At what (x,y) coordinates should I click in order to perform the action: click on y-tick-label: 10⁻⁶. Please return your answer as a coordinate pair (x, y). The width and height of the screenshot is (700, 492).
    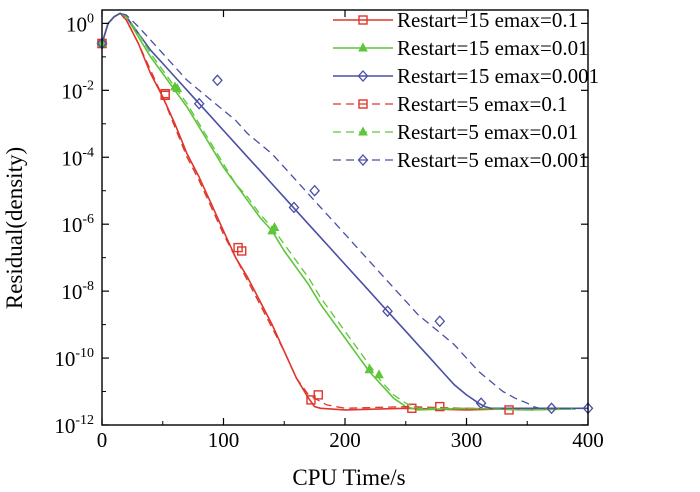
    Looking at the image, I should click on (77, 224).